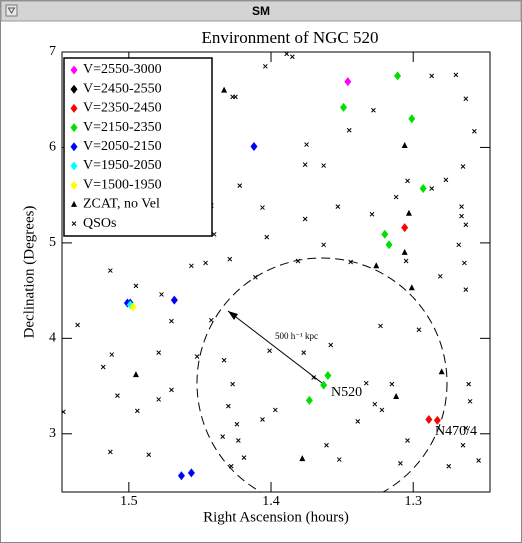 The width and height of the screenshot is (522, 543). I want to click on y-axis-label: Declination (Degrees), so click(29, 272).